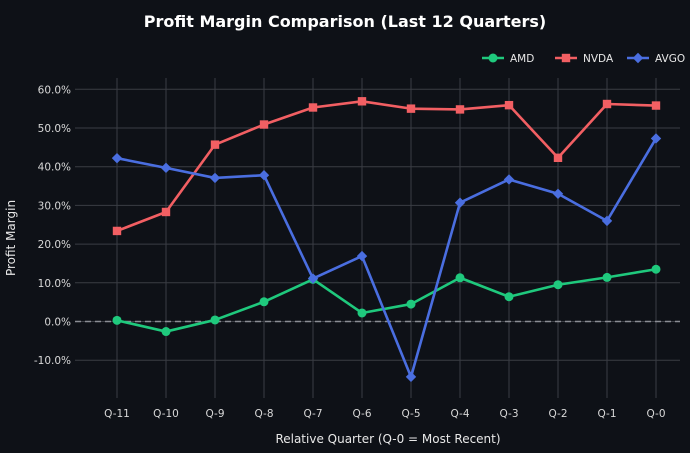 The height and width of the screenshot is (453, 690). Describe the element at coordinates (54, 168) in the screenshot. I see `y-tick-label: 40.0%` at that location.